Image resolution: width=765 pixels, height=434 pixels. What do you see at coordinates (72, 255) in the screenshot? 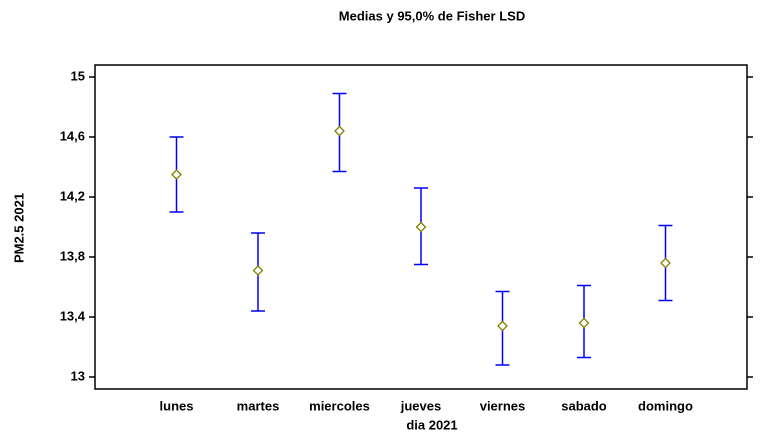
I see `y-tick-label: 13,8` at bounding box center [72, 255].